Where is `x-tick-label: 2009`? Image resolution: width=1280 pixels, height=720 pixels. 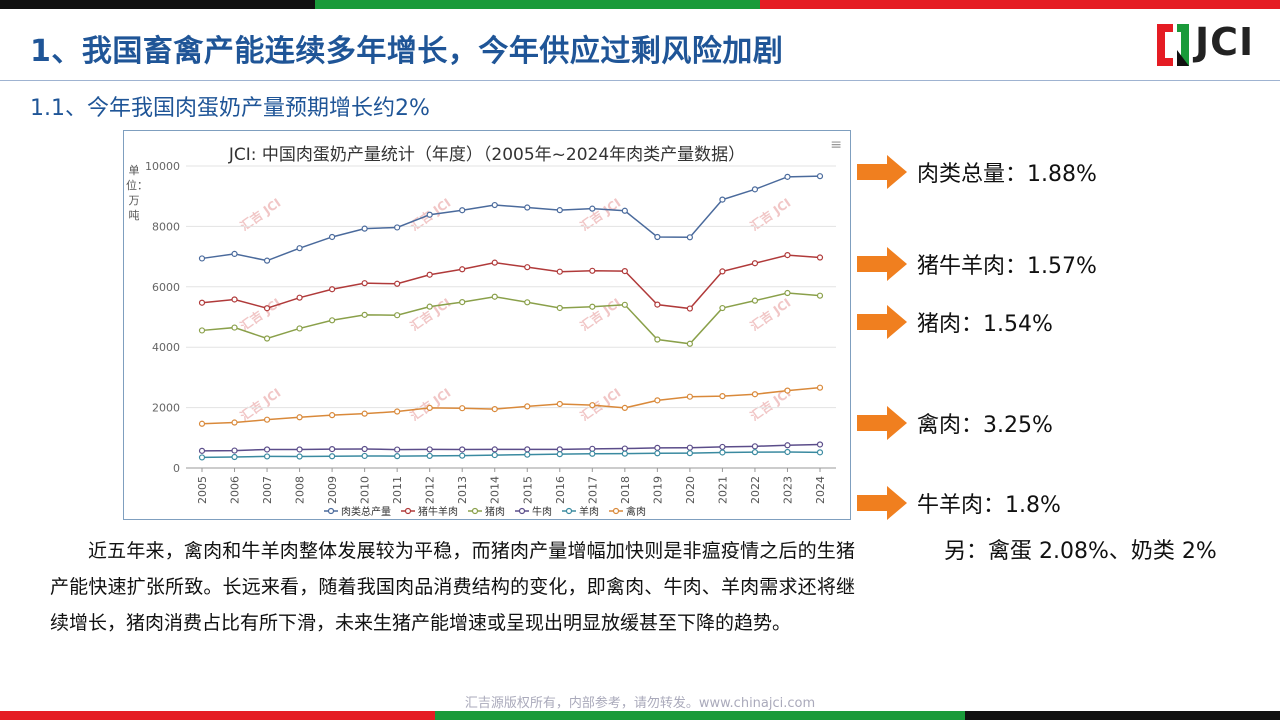 x-tick-label: 2009 is located at coordinates (332, 490).